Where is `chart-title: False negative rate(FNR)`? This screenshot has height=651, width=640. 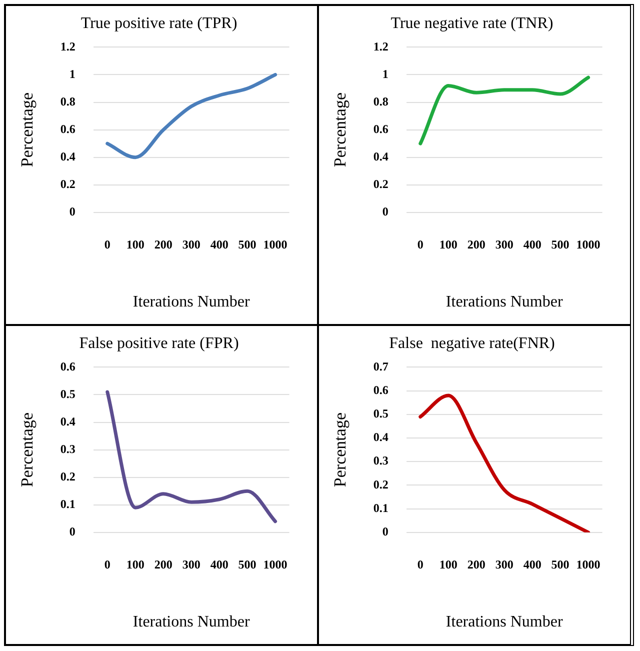 chart-title: False negative rate(FNR) is located at coordinates (472, 343).